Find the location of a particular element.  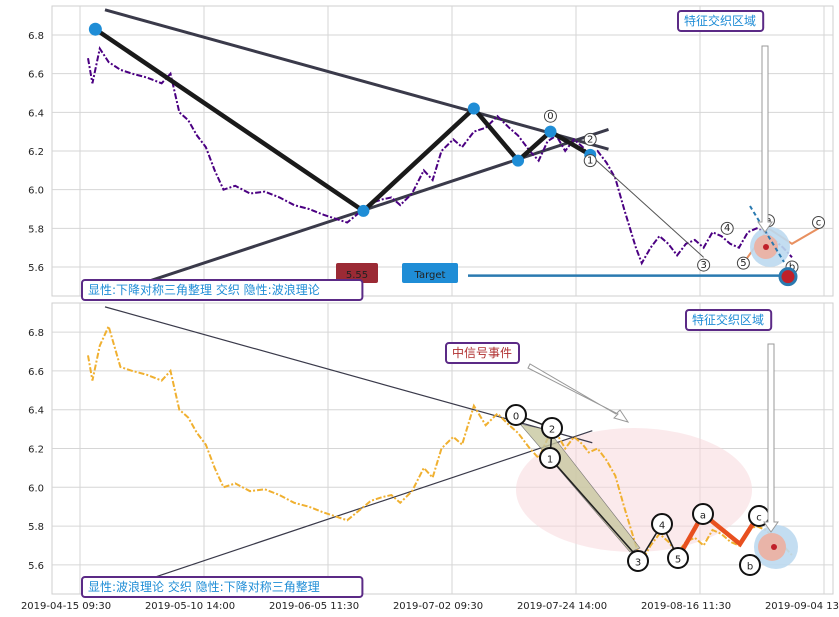

price-tag-text: 5.55 is located at coordinates (357, 275).